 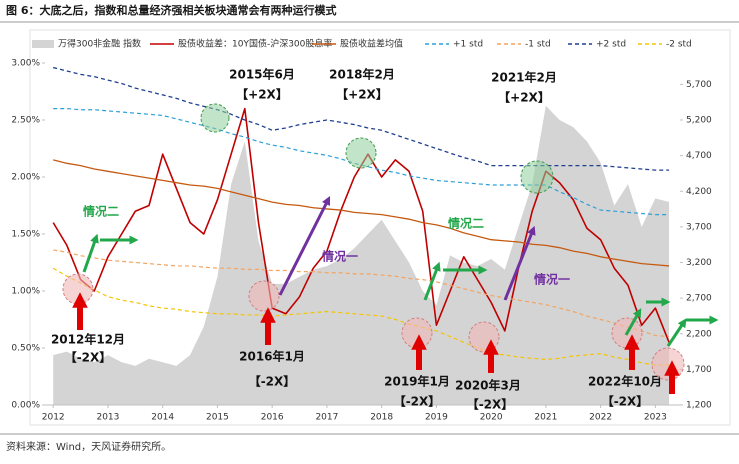 I want to click on y2-tick-label: 3,200, so click(x=699, y=263).